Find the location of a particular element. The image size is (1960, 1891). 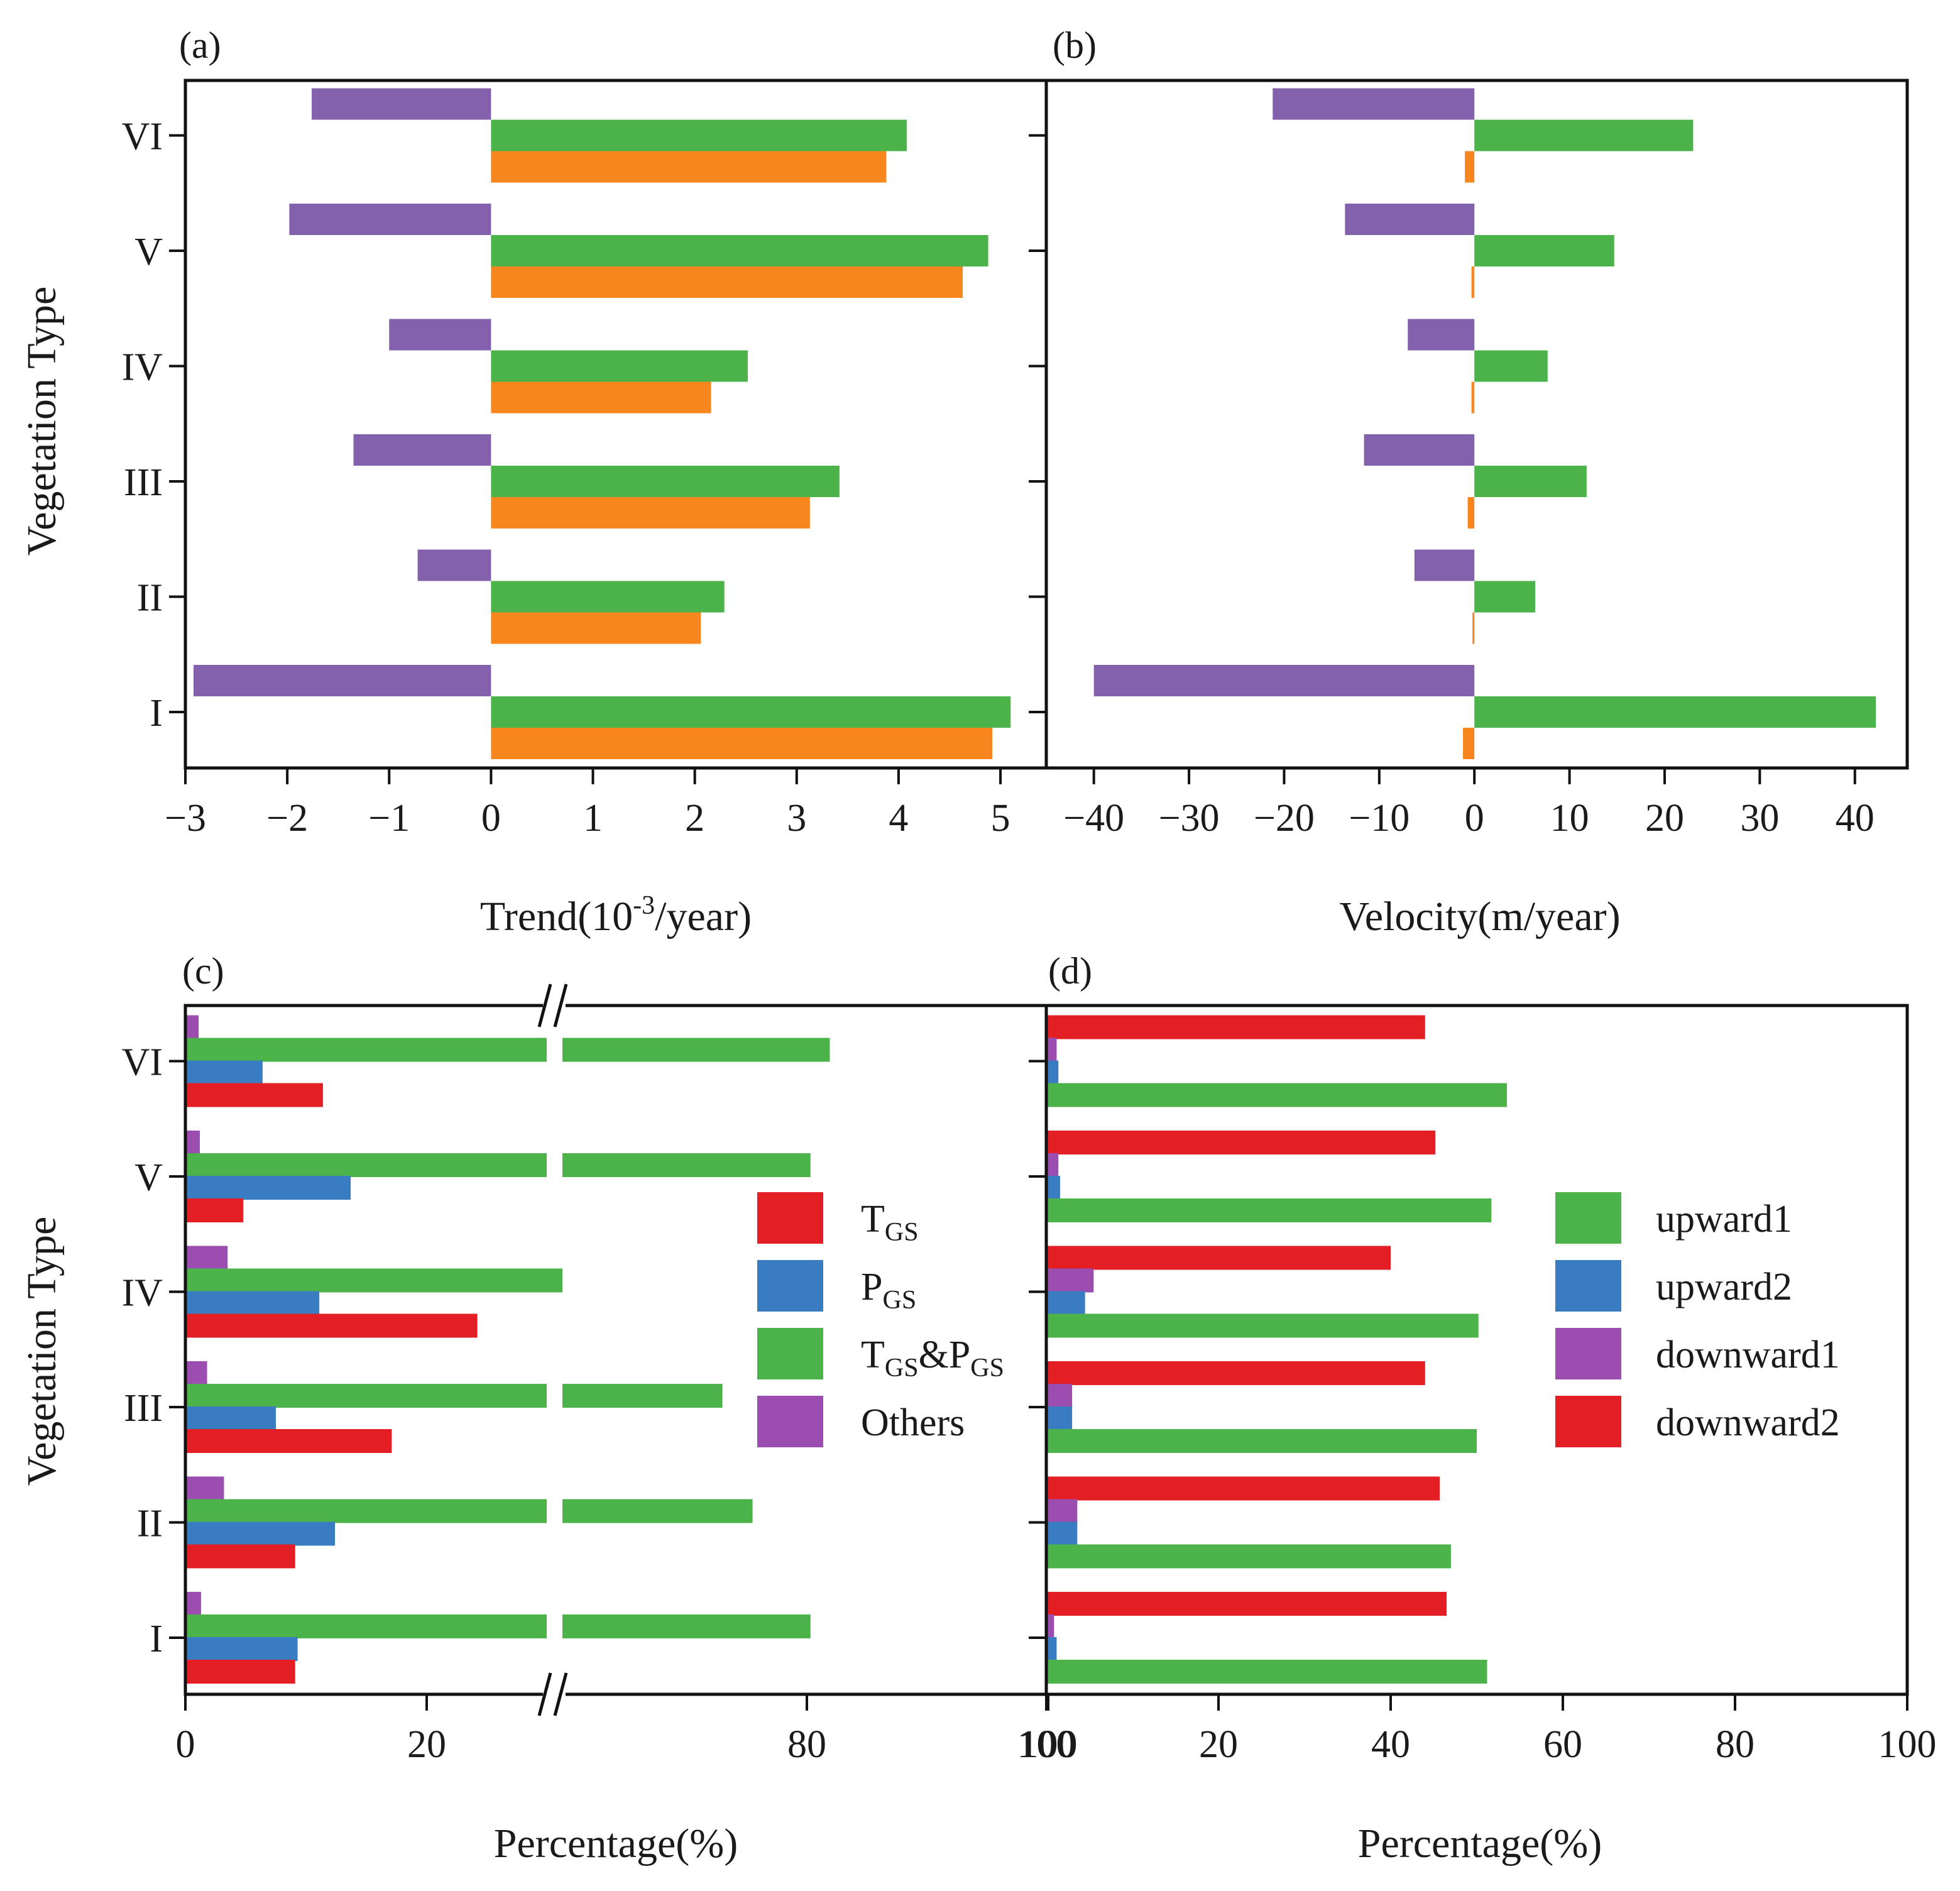

panel-a-bar-s2-III is located at coordinates (665, 481).